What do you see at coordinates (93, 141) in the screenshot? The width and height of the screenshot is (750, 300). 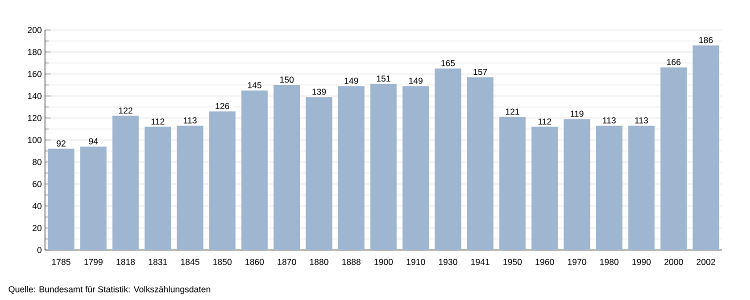 I see `data-label: 94` at bounding box center [93, 141].